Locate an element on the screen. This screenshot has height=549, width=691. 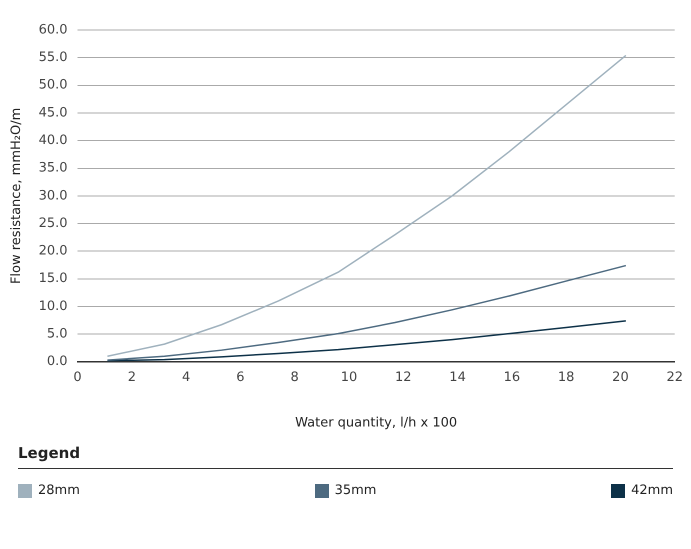
y-tick-label: 10.0 is located at coordinates (53, 306).